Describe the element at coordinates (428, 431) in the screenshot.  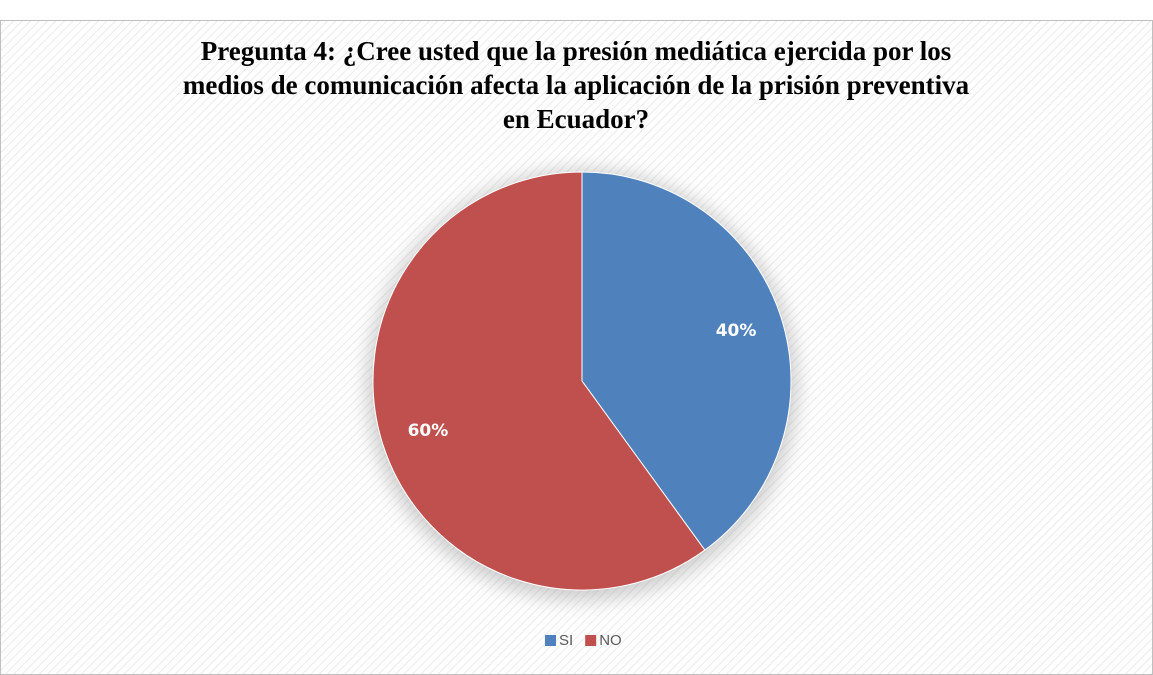
I see `data-label: 60%` at that location.